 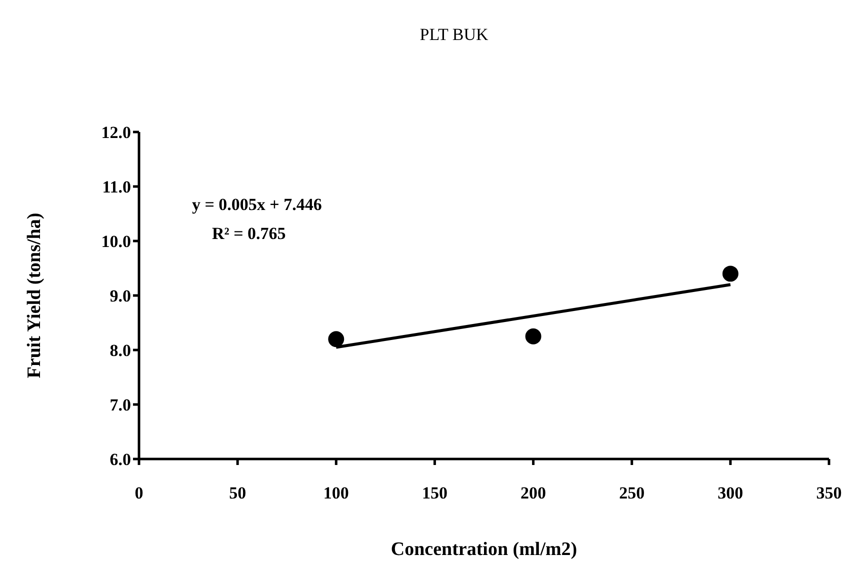 What do you see at coordinates (435, 493) in the screenshot?
I see `x-tick-label: 150` at bounding box center [435, 493].